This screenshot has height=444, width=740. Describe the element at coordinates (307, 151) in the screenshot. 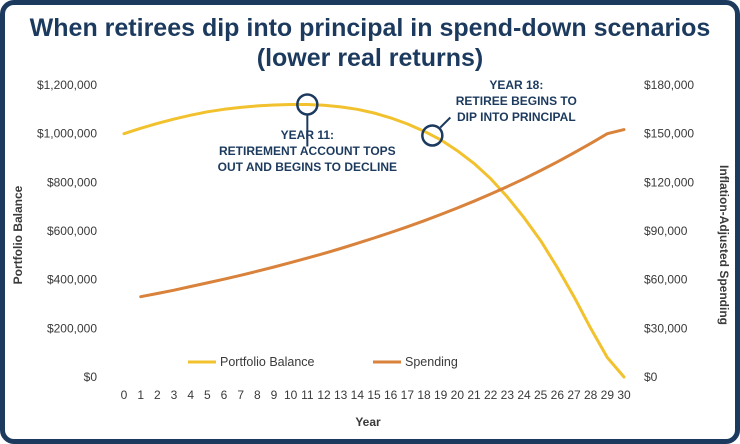

I see `annotation-text: RETIREMENT ACCOUNT TOPS` at that location.